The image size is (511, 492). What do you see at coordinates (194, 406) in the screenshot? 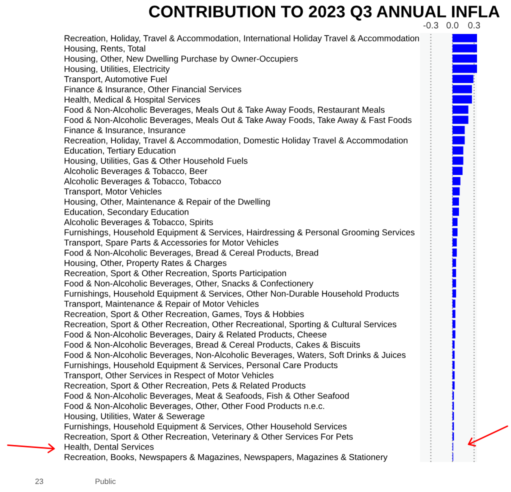
I see `y-tick-label: Food & Non-Alcoholic Beverages, Other, Other Food Products n.e.c.` at bounding box center [194, 406].